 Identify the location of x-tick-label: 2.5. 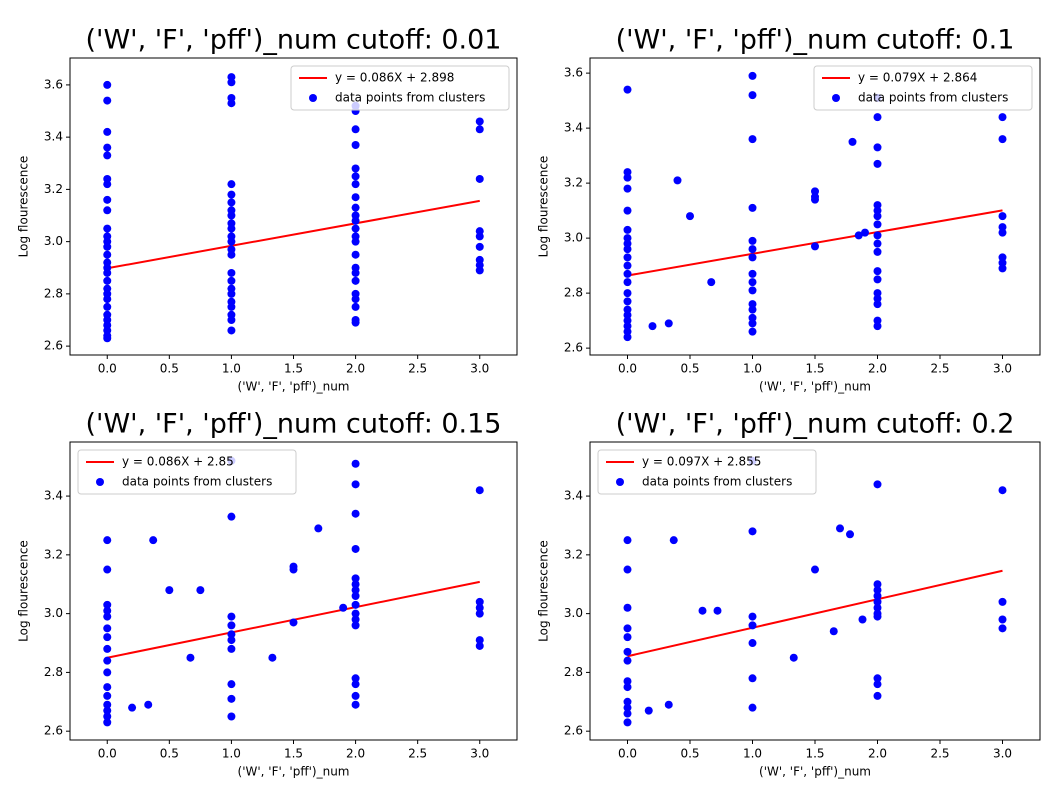
(417, 754).